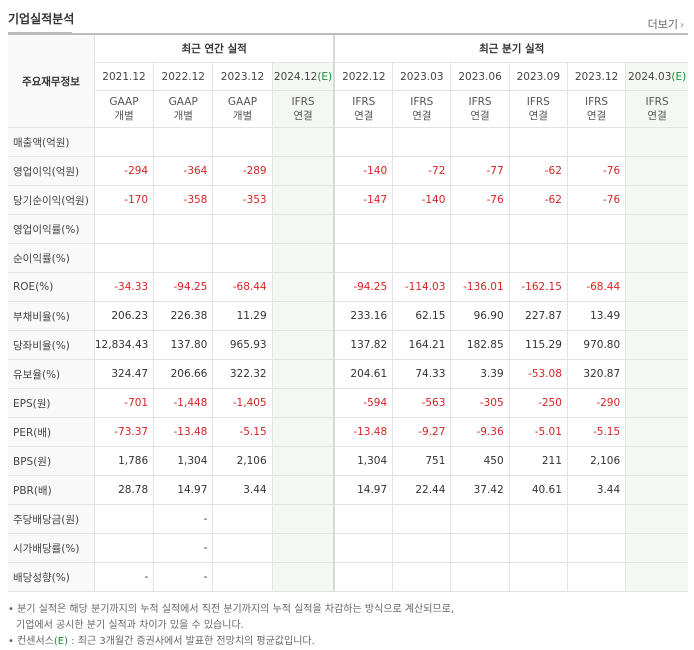 Image resolution: width=694 pixels, height=650 pixels. What do you see at coordinates (649, 76) in the screenshot?
I see `period-label: 2024.03` at bounding box center [649, 76].